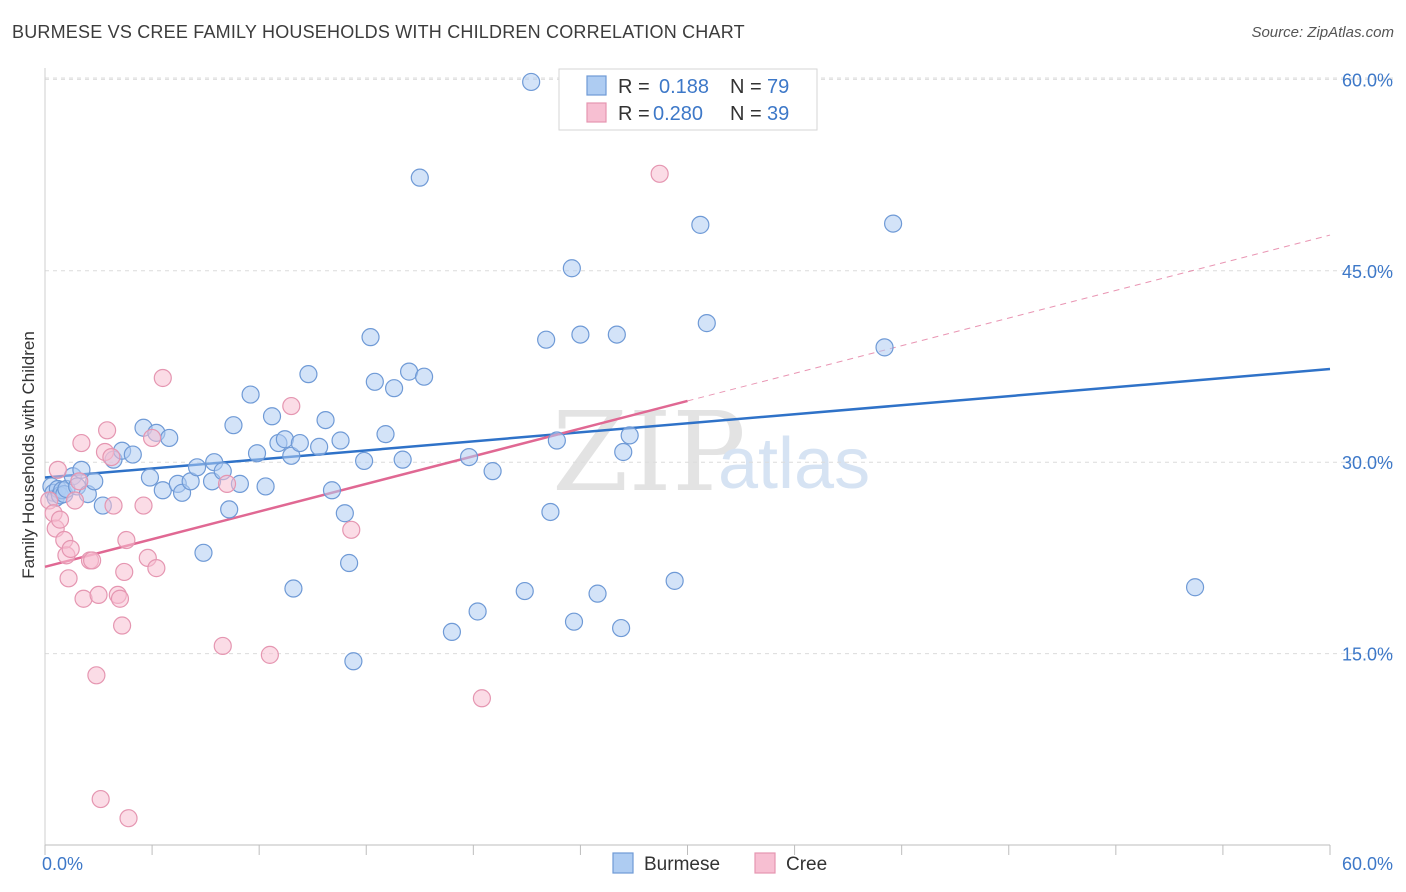 This screenshot has height=892, width=1406. I want to click on y-tick-label-60: 60.0%, so click(1367, 80).